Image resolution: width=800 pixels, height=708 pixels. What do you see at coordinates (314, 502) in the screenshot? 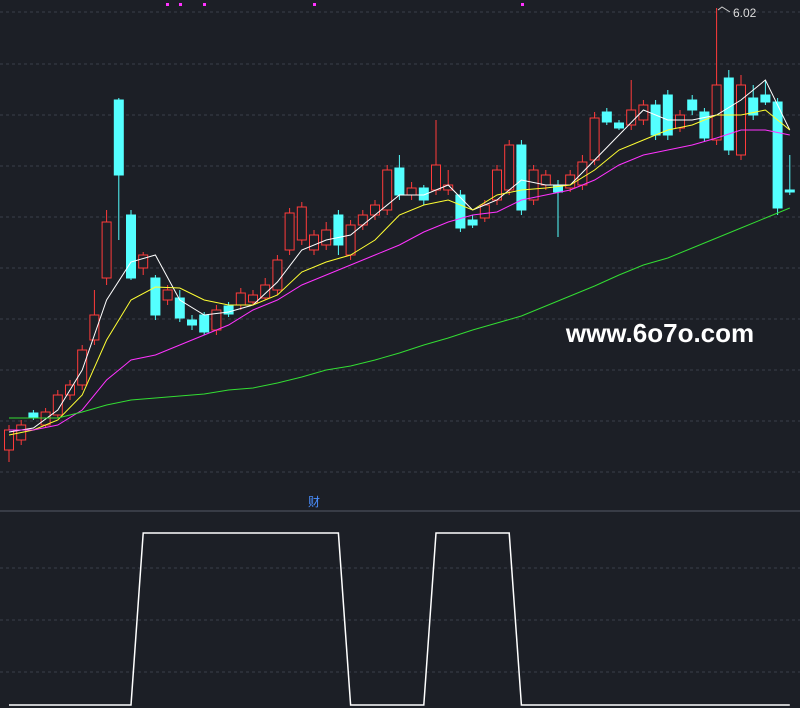
I see `indicator-title: 财` at bounding box center [314, 502].